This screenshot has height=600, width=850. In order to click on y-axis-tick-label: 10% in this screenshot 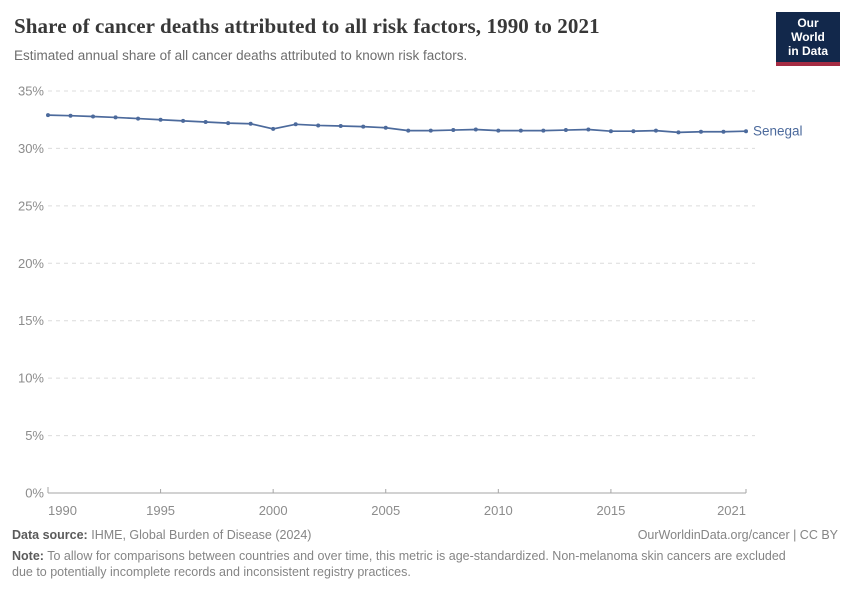, I will do `click(31, 378)`.